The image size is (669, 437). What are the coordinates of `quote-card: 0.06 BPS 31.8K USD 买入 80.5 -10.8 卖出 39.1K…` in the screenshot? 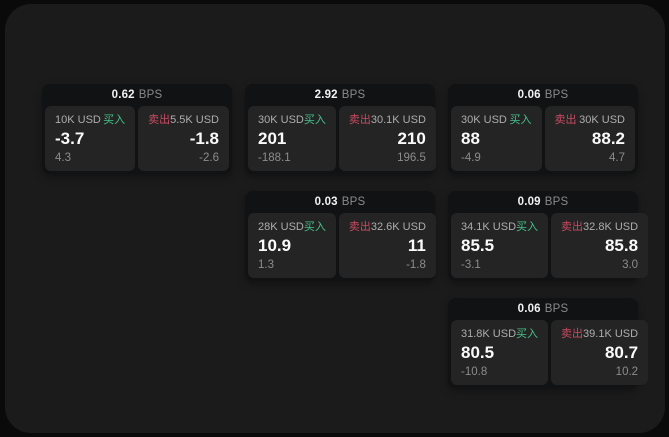 It's located at (548, 343).